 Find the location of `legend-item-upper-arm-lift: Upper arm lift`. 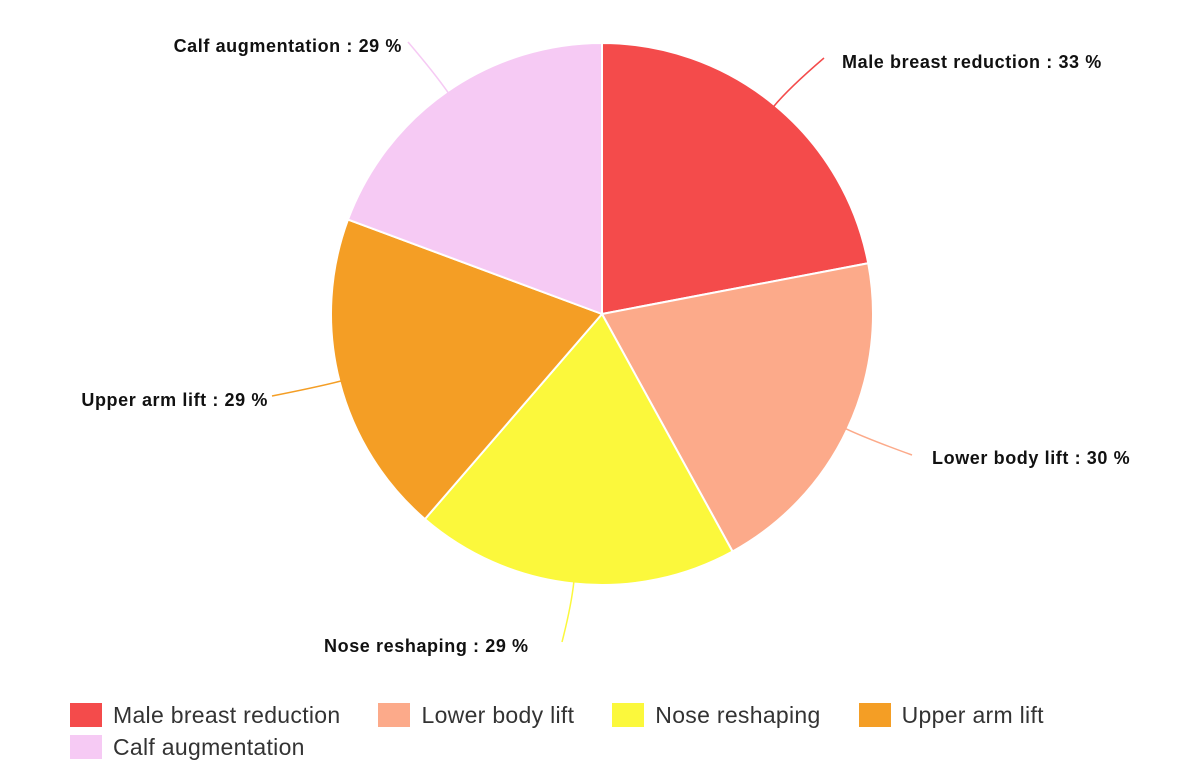

legend-item-upper-arm-lift: Upper arm lift is located at coordinates (951, 715).